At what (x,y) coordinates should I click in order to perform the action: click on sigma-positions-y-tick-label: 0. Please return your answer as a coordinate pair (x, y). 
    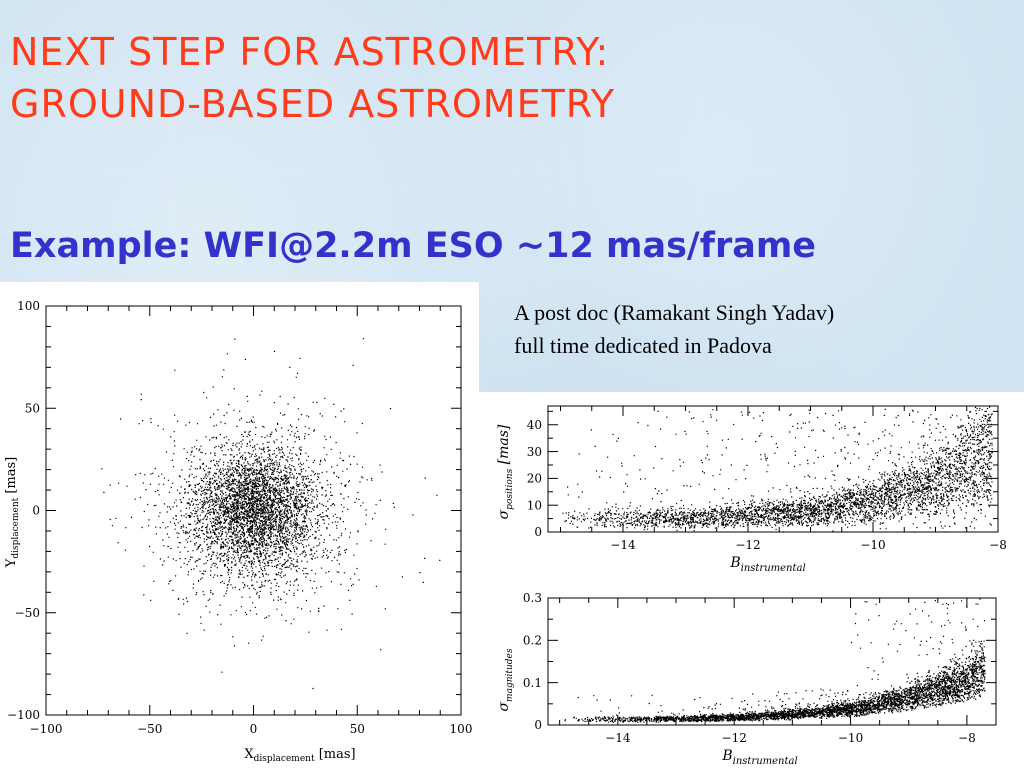
    Looking at the image, I should click on (538, 532).